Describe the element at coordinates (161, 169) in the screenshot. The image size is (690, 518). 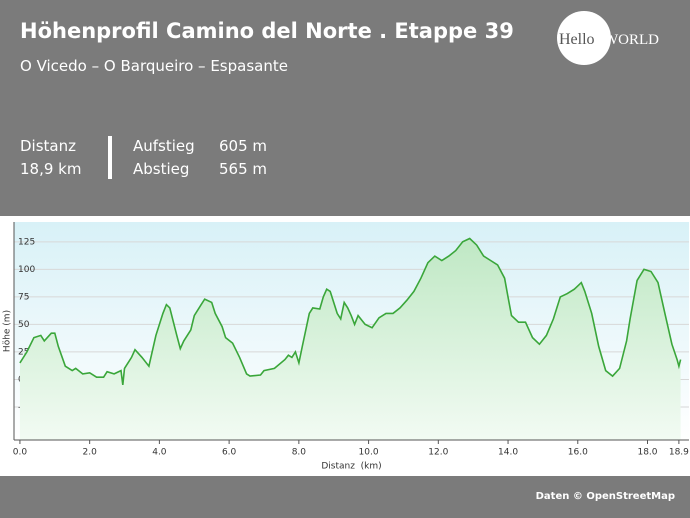
I see `stat-label: Abstieg` at that location.